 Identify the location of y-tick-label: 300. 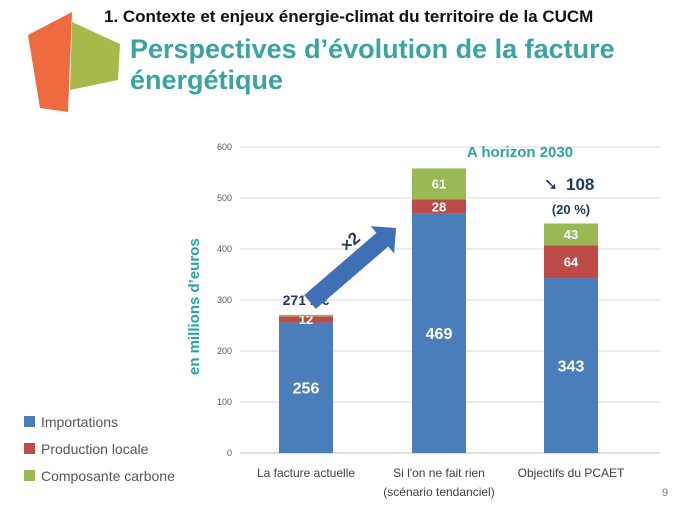
(224, 300).